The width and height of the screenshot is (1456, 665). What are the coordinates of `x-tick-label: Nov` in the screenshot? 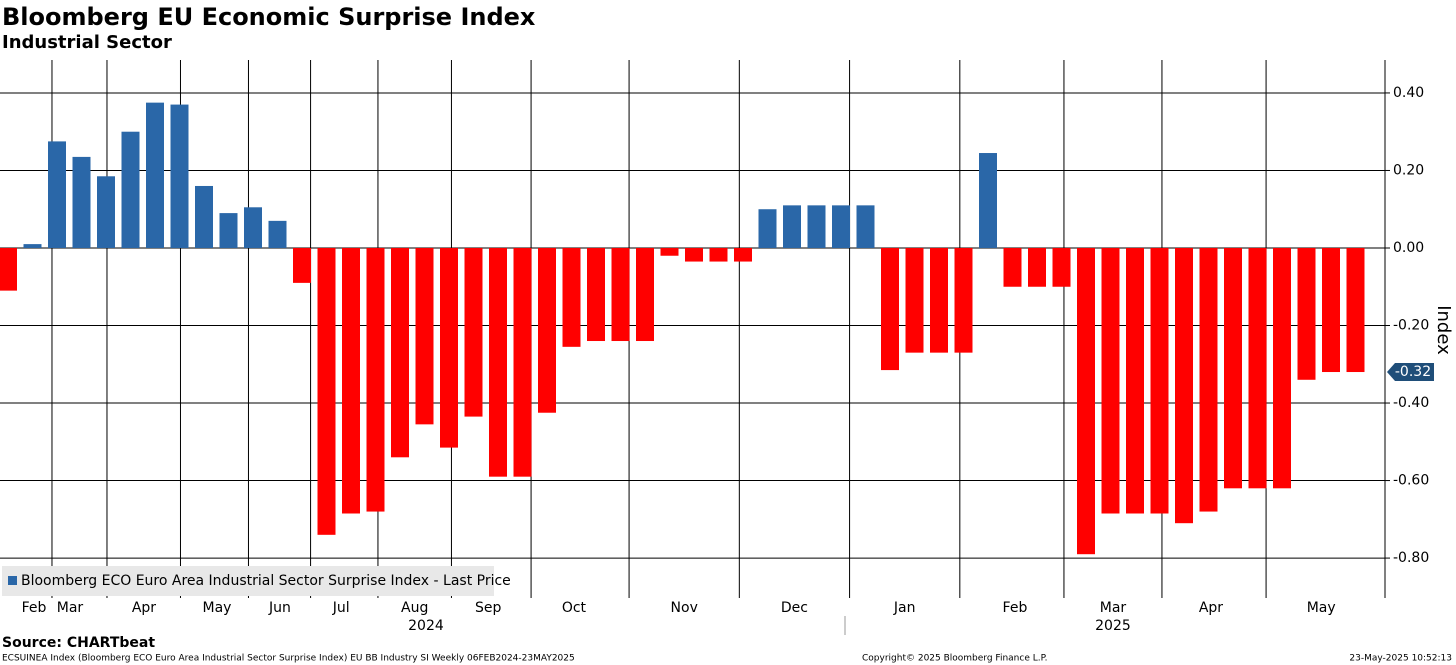 It's located at (684, 608).